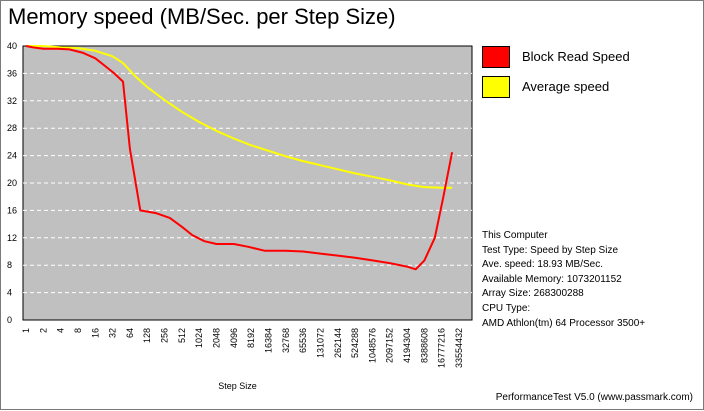 Image resolution: width=704 pixels, height=411 pixels. Describe the element at coordinates (338, 343) in the screenshot. I see `x-tick-label-262144: 262144` at that location.